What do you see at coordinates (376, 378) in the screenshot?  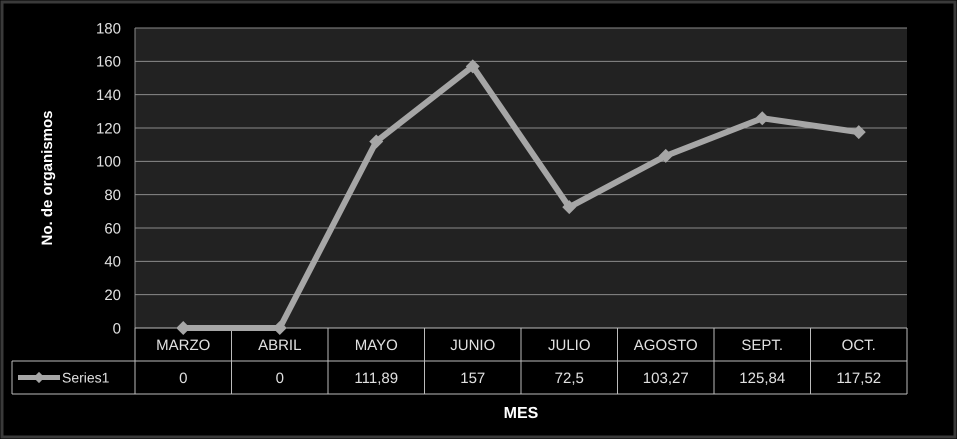 I see `data-label: 111,89` at bounding box center [376, 378].